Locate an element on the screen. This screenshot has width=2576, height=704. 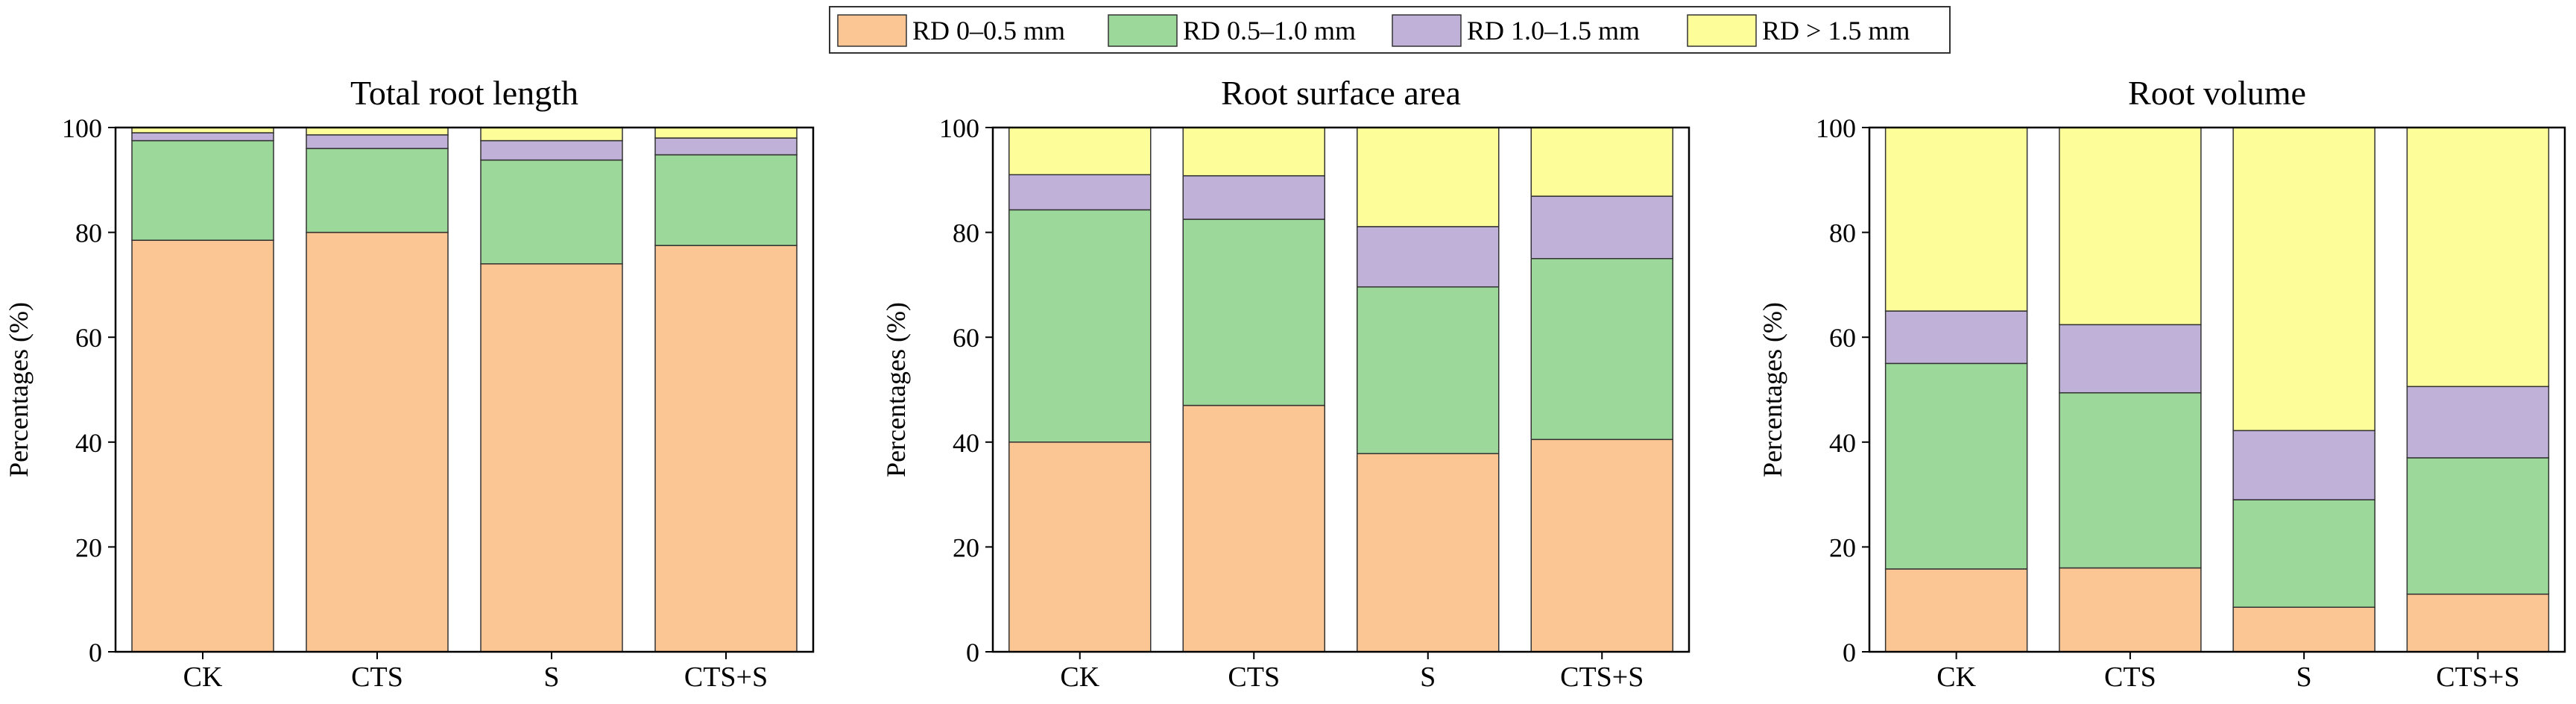
legend-label: RD > 1.5 mm is located at coordinates (1836, 30).